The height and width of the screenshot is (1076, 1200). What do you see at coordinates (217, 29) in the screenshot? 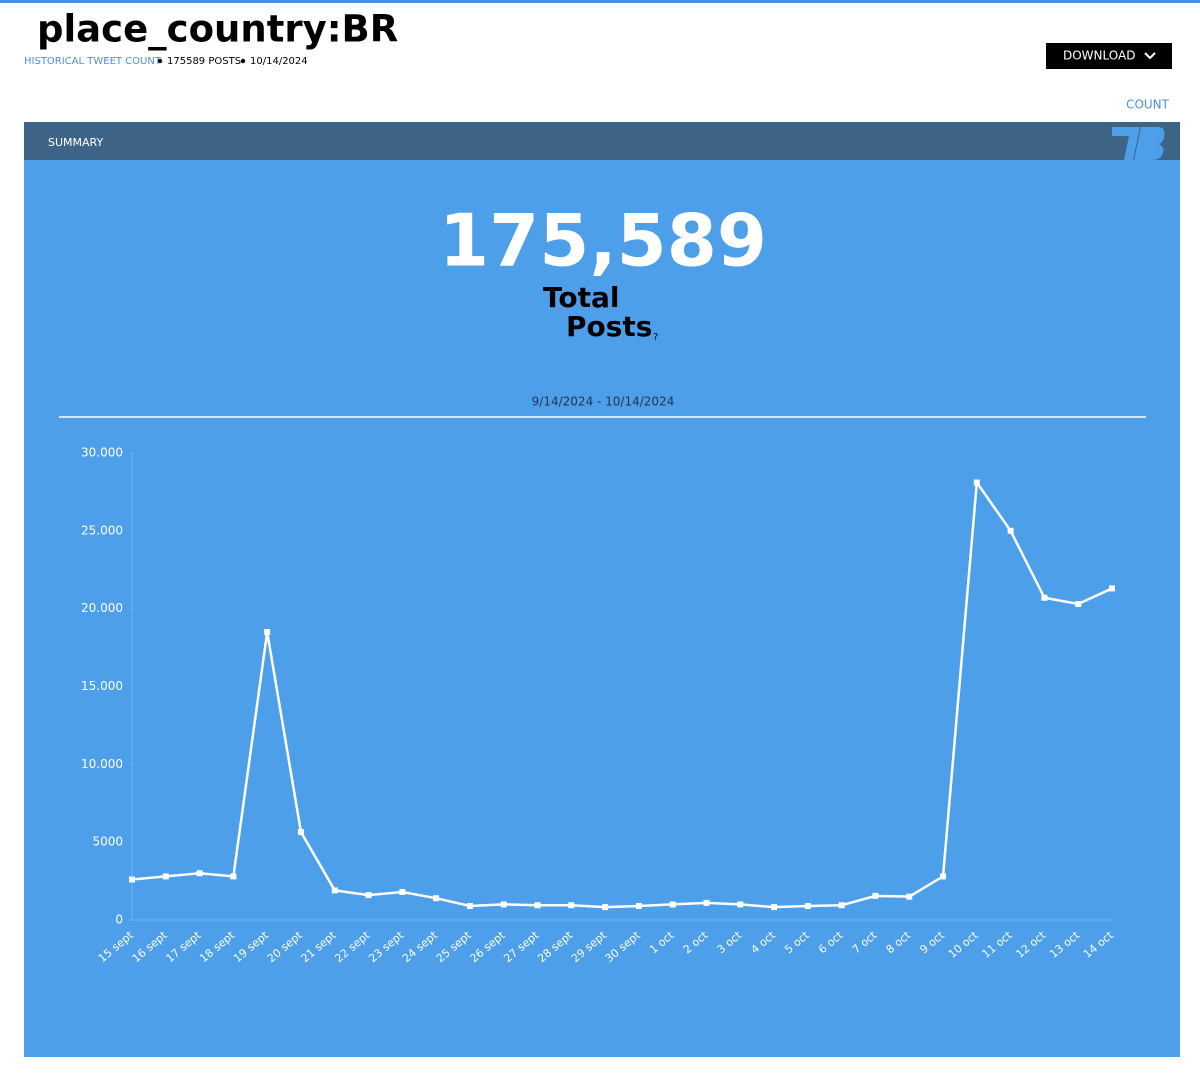
I see `page-title: place_country:BR` at bounding box center [217, 29].